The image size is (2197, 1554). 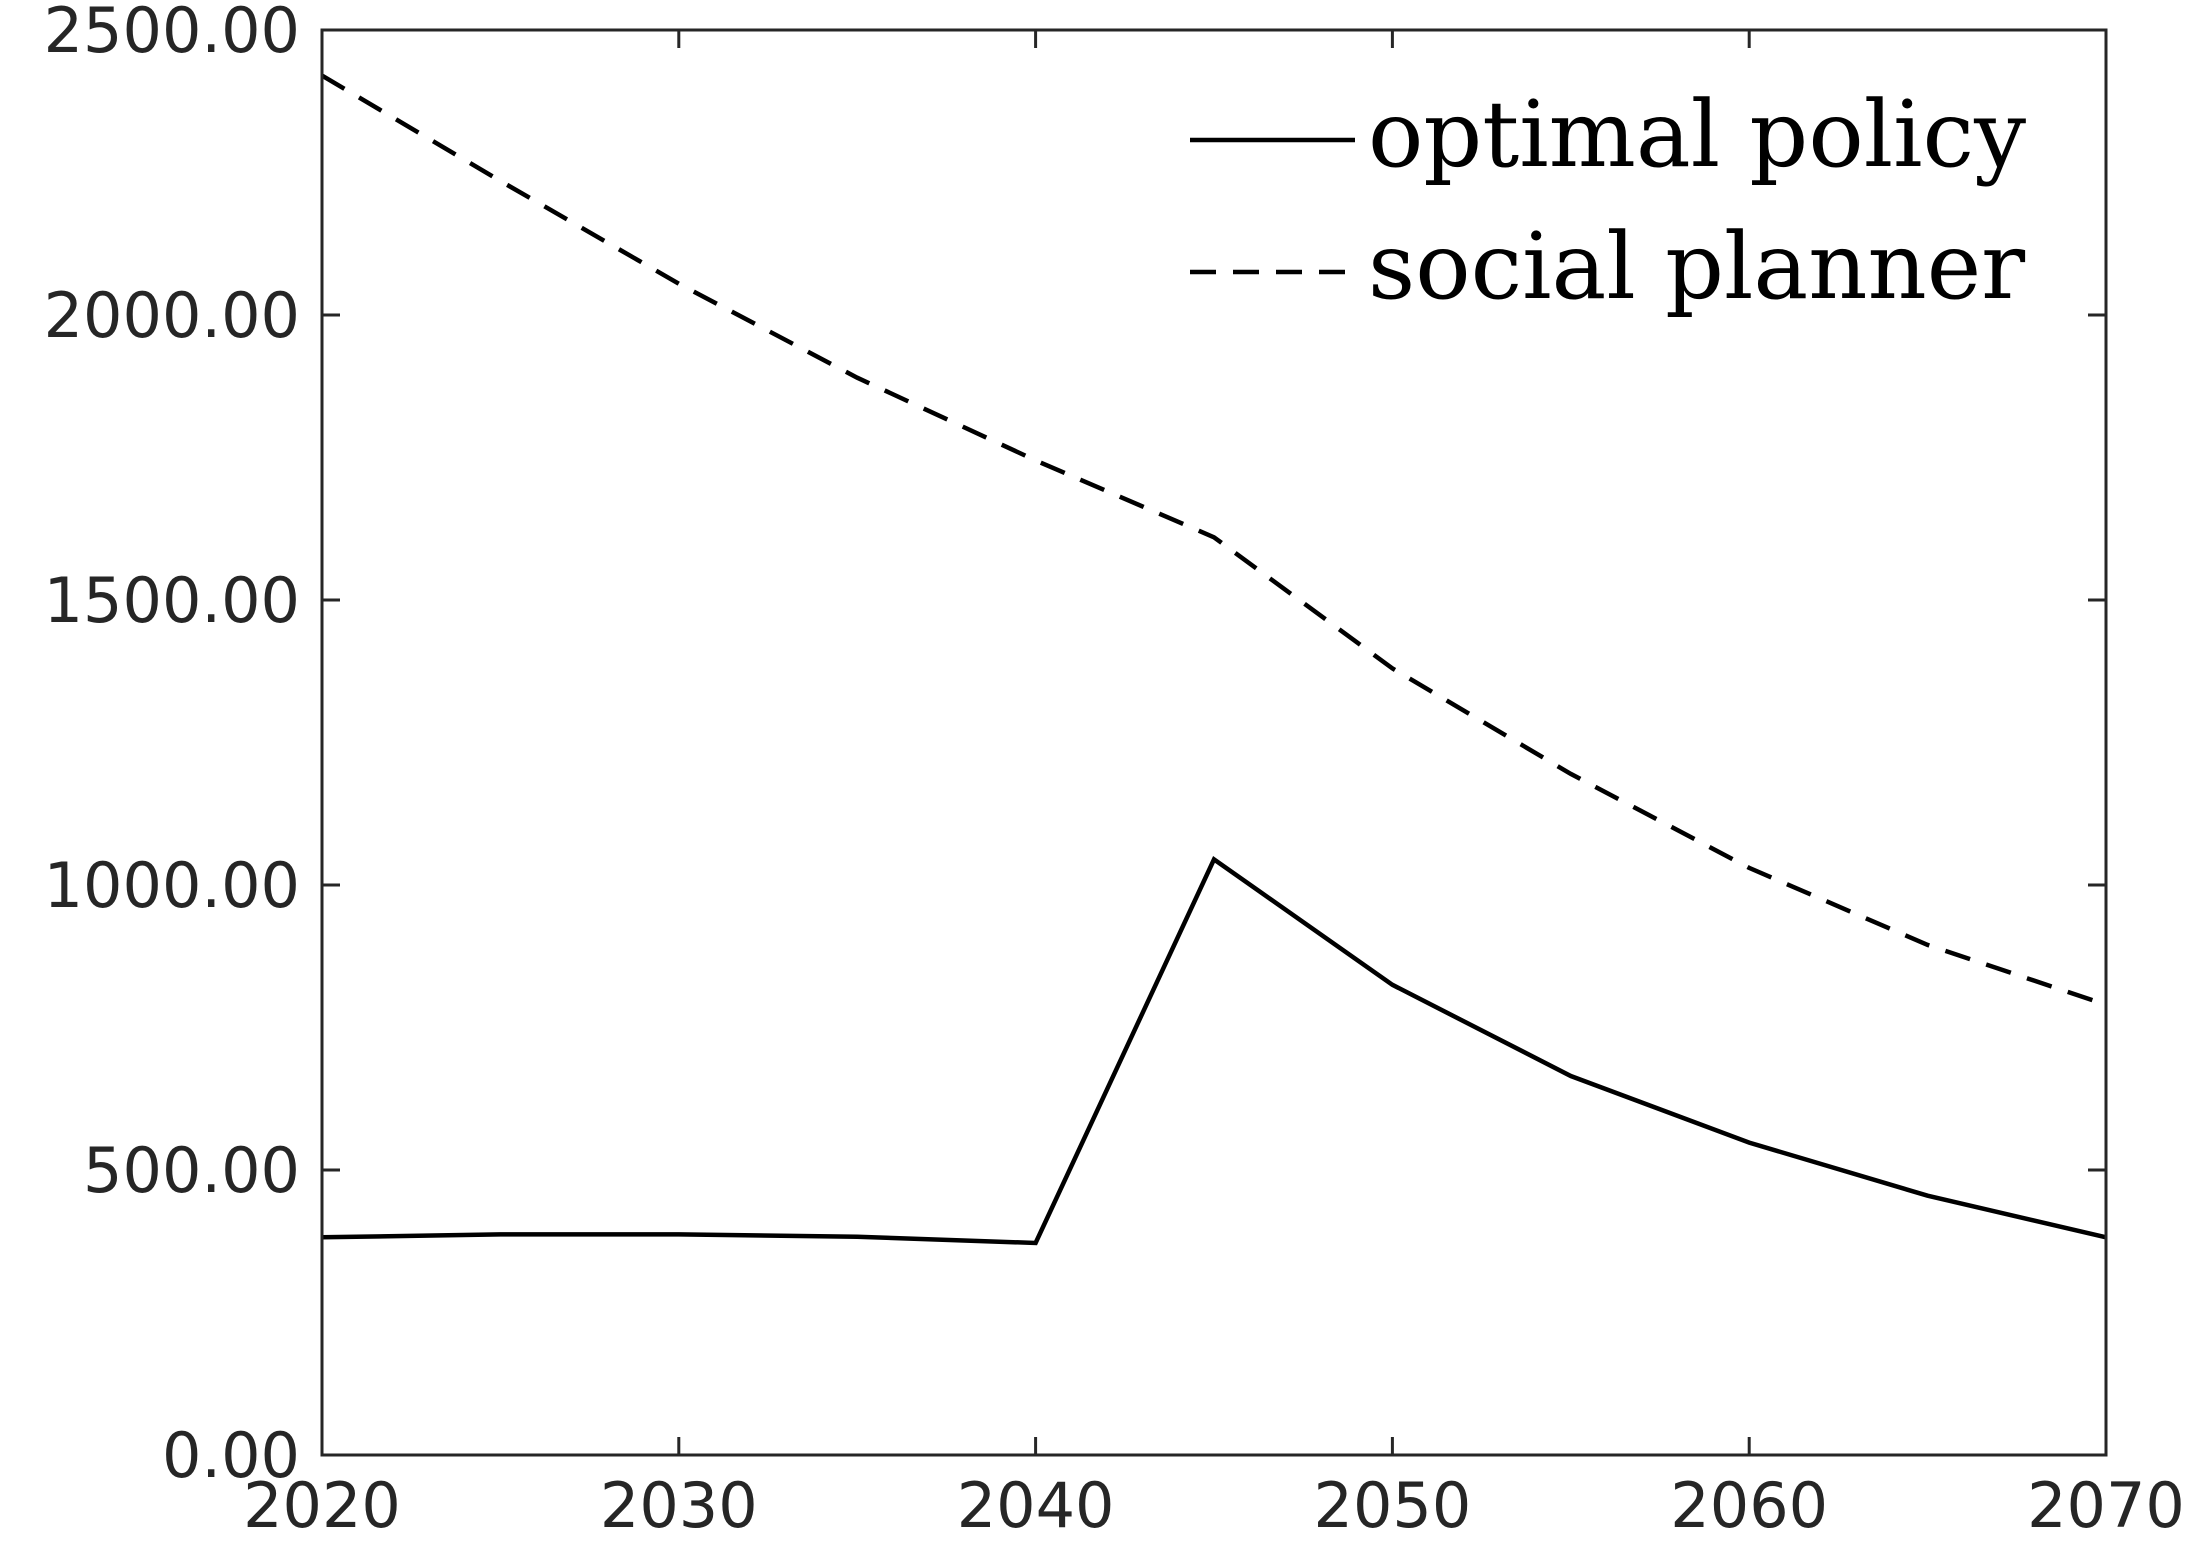 I want to click on y-tick-label: 1000.00, so click(x=172, y=885).